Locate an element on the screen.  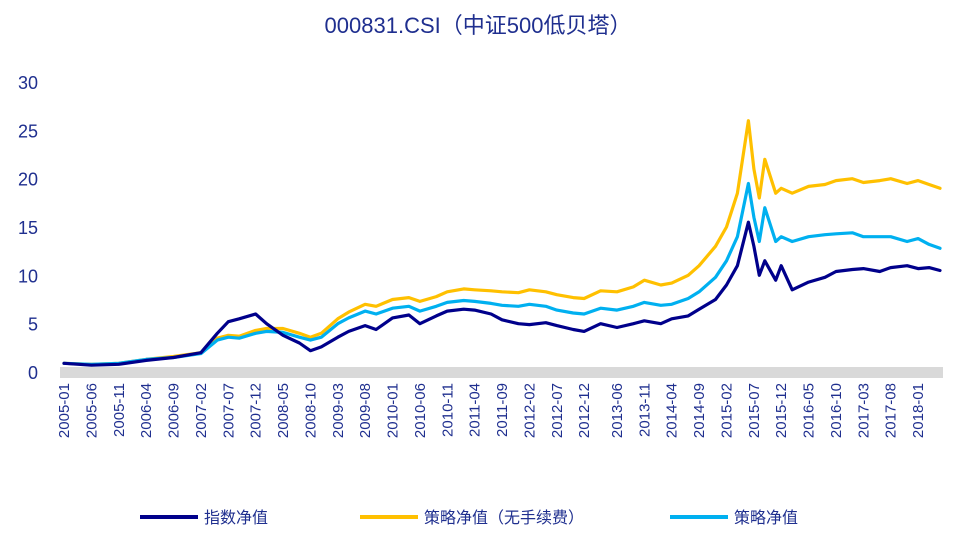
x-tick-label: 2008-05 is located at coordinates (283, 410).